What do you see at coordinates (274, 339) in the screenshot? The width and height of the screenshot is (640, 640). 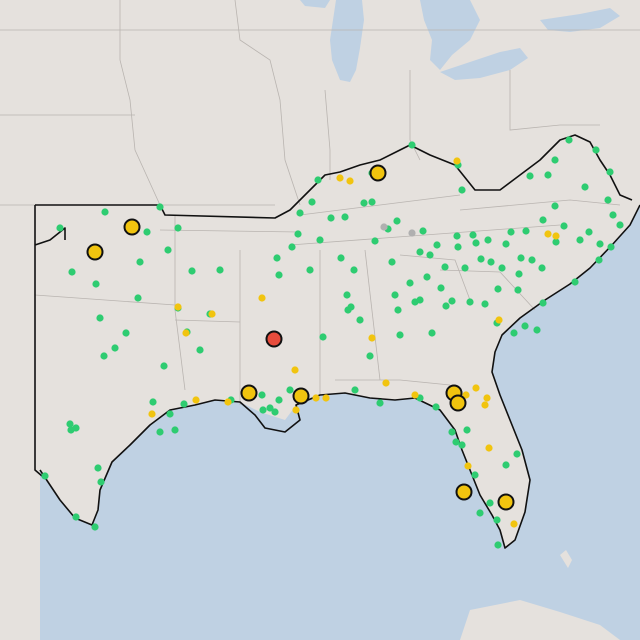 I see `central-mississippi-large-marker` at bounding box center [274, 339].